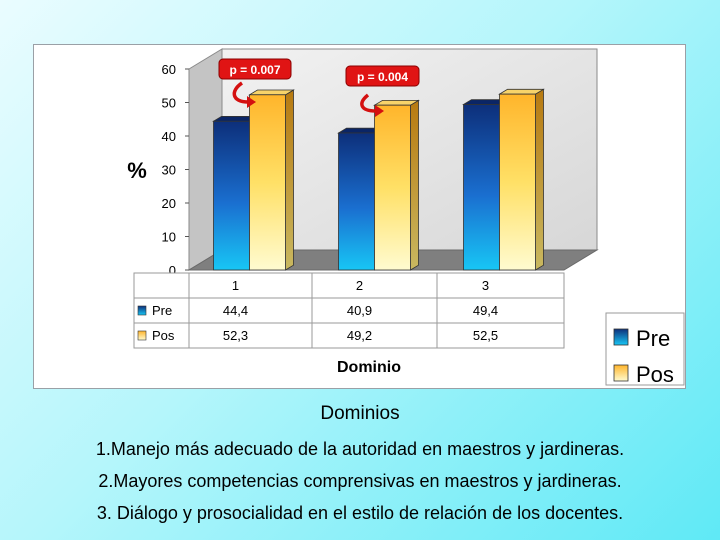 This screenshot has height=540, width=720. Describe the element at coordinates (142, 335) in the screenshot. I see `table-key-pos` at that location.